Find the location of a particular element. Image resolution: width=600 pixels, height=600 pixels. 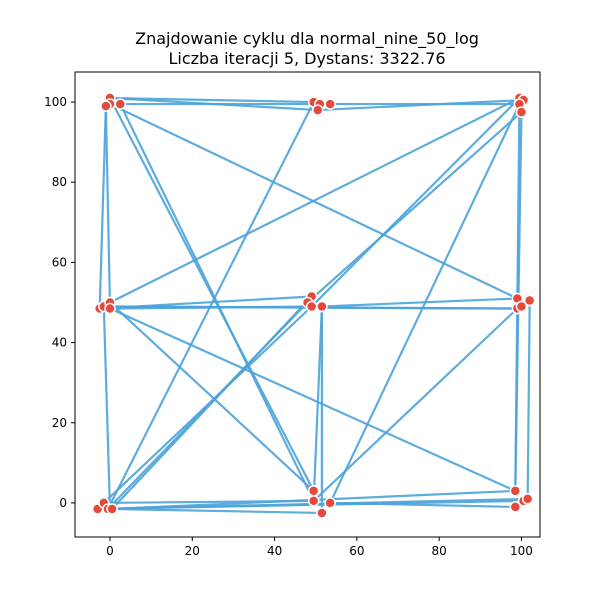

chart-subtitle: Liczba iteracji 5, Dystans: 3322.76 is located at coordinates (307, 58).